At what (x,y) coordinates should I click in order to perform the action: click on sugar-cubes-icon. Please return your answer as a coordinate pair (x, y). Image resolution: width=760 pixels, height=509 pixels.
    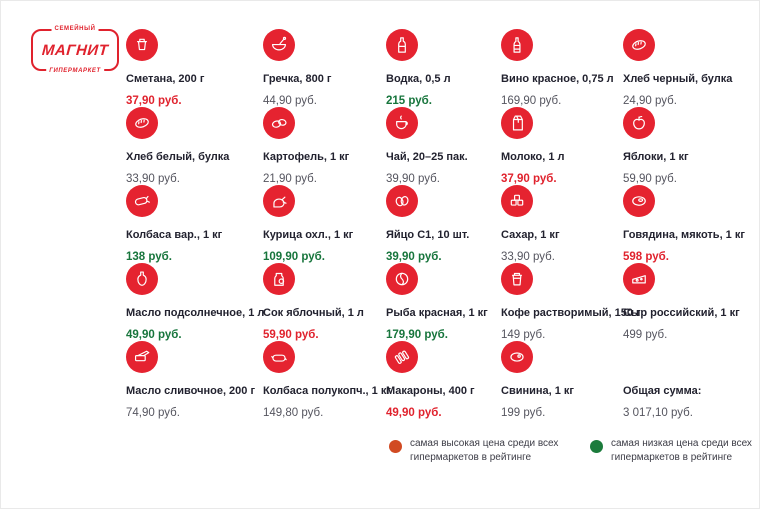
    Looking at the image, I should click on (517, 201).